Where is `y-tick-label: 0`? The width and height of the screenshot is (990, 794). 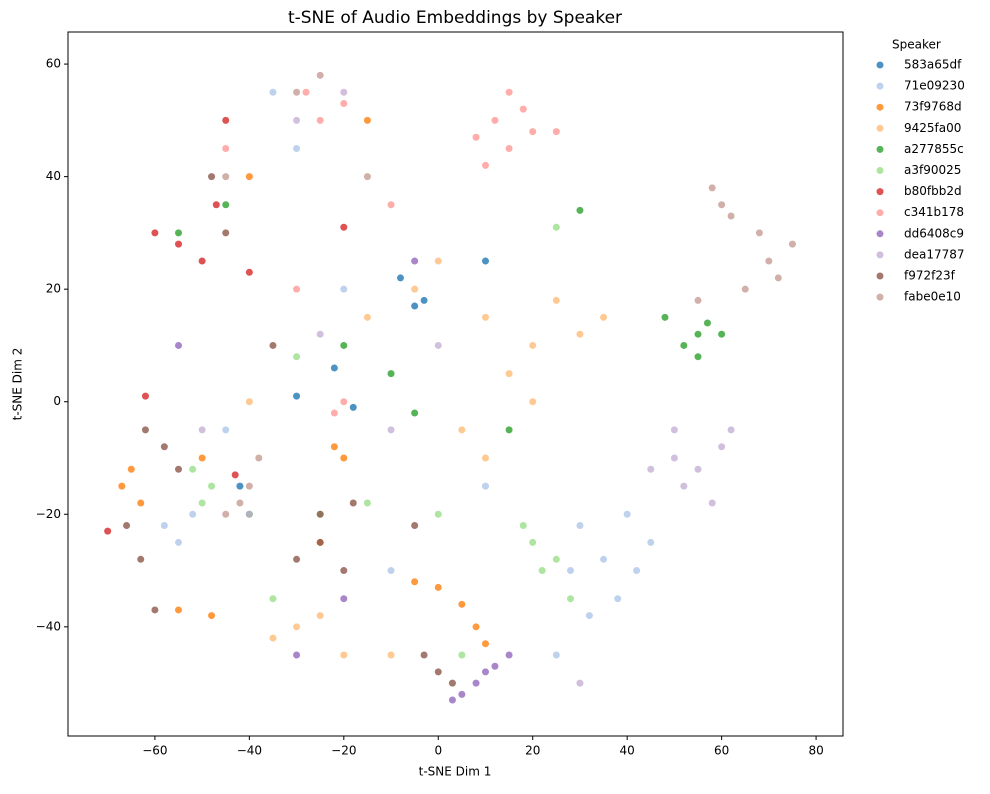
y-tick-label: 0 is located at coordinates (57, 401).